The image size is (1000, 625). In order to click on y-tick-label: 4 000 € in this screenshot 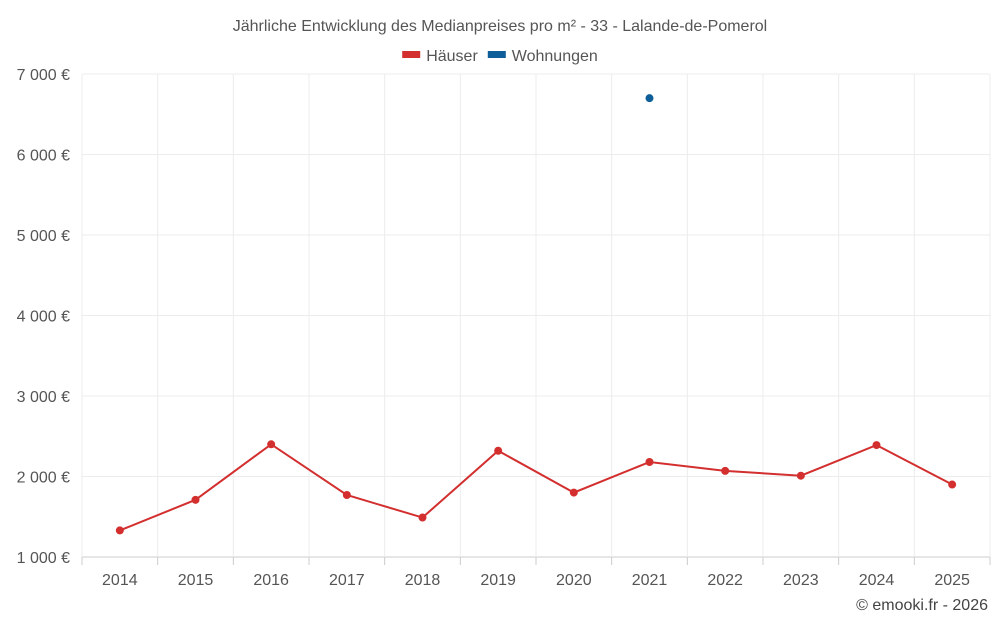, I will do `click(43, 317)`.